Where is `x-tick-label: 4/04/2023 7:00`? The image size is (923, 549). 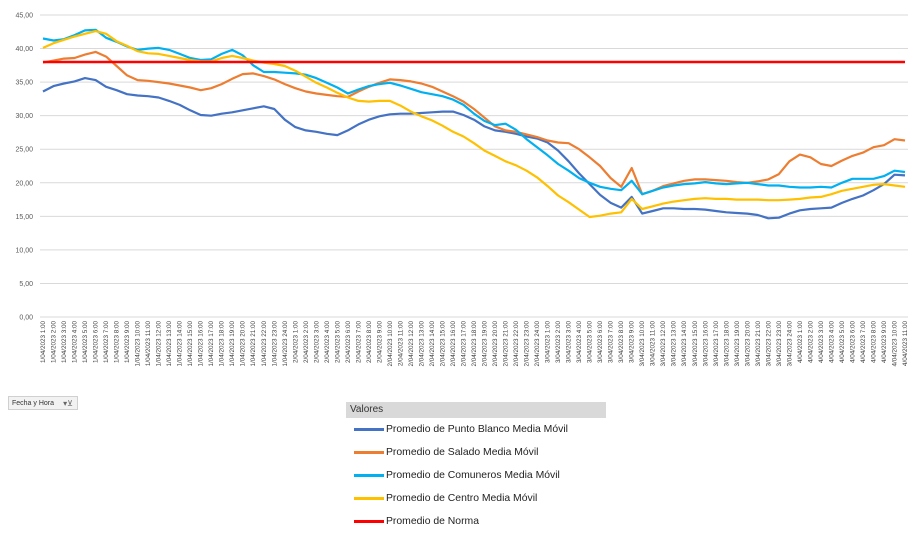 x-tick-label: 4/04/2023 7:00 is located at coordinates (863, 342).